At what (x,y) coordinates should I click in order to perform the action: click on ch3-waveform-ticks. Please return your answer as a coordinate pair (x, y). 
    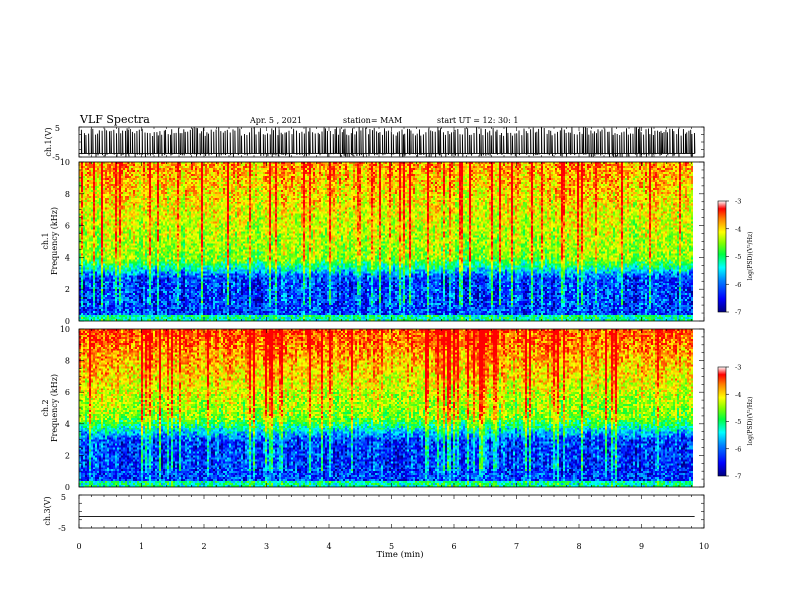
    Looking at the image, I should click on (391, 511).